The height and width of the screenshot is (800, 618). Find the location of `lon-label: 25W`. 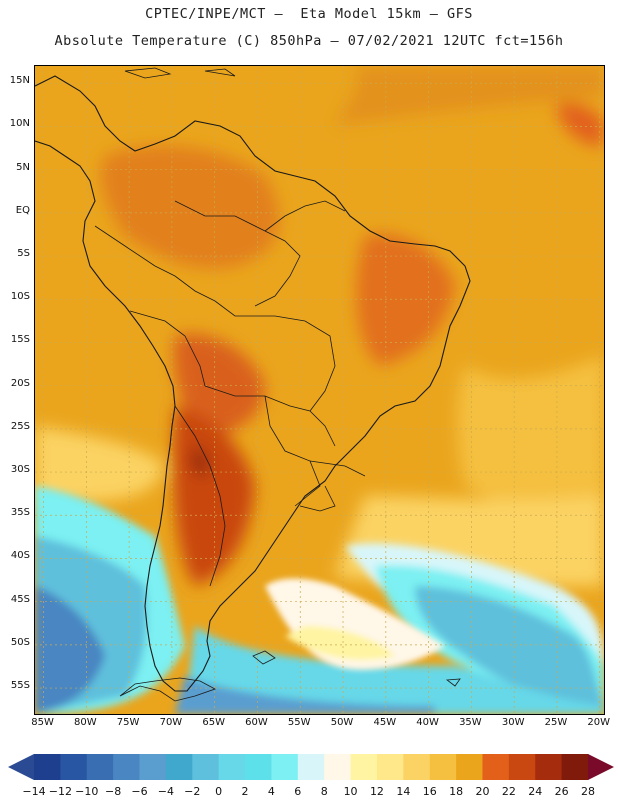

lon-label: 25W is located at coordinates (556, 722).